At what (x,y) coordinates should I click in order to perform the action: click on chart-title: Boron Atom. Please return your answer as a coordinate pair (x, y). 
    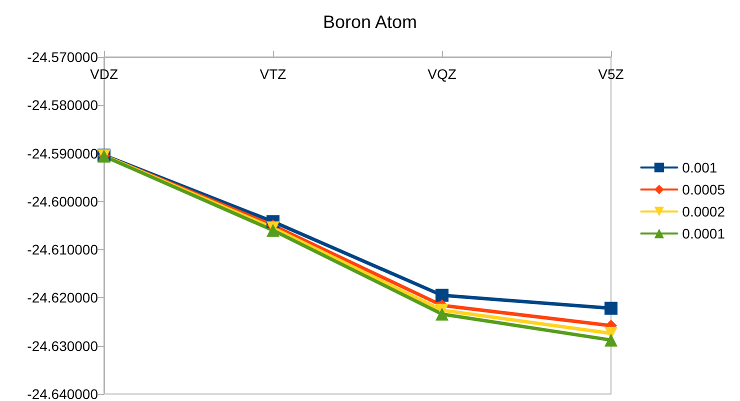
    Looking at the image, I should click on (370, 22).